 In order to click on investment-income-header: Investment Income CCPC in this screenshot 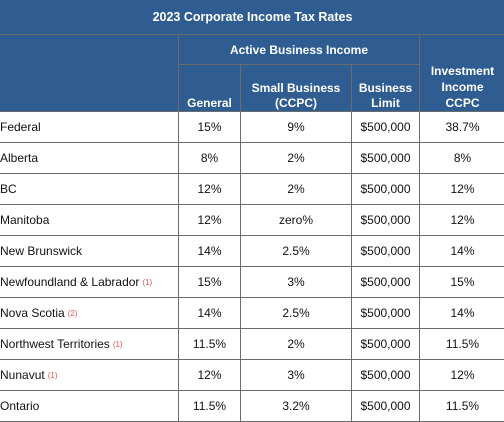, I will do `click(462, 73)`.